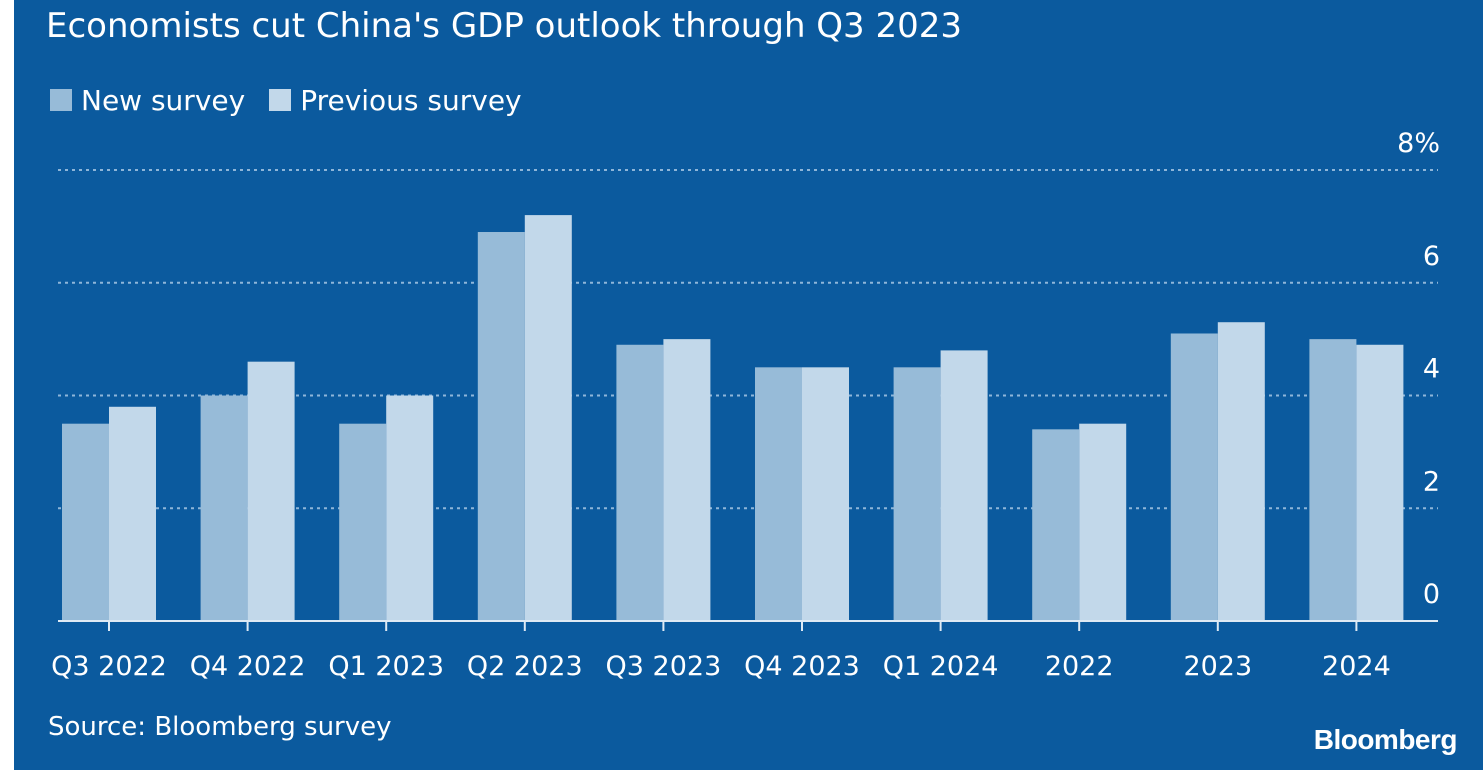  Describe the element at coordinates (941, 666) in the screenshot. I see `x-tick-label: Q1 2024` at that location.